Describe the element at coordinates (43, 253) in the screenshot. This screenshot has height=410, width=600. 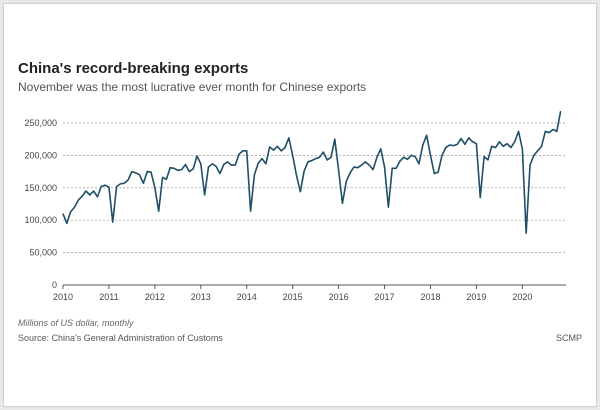
I see `y-tick-label: 50,000` at that location.